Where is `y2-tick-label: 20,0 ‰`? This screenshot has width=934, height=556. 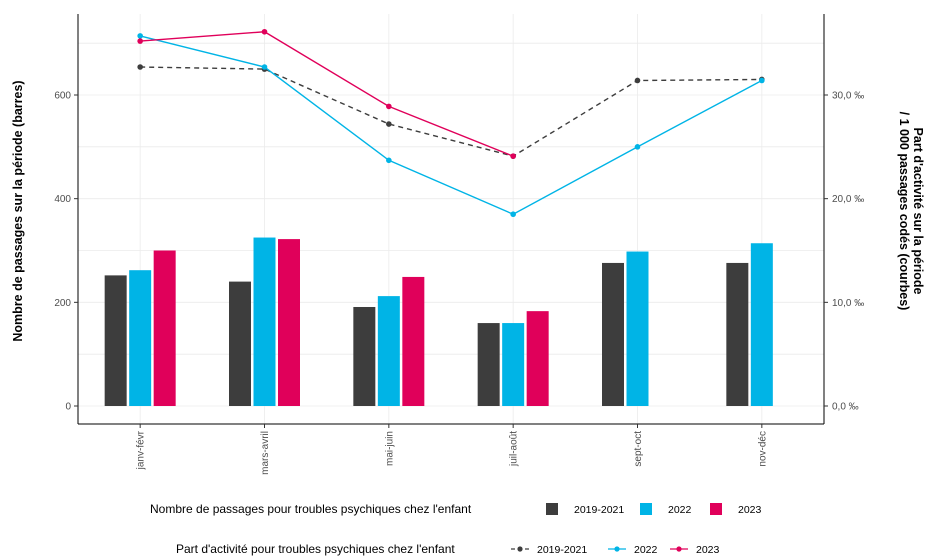 y2-tick-label: 20,0 ‰ is located at coordinates (848, 199).